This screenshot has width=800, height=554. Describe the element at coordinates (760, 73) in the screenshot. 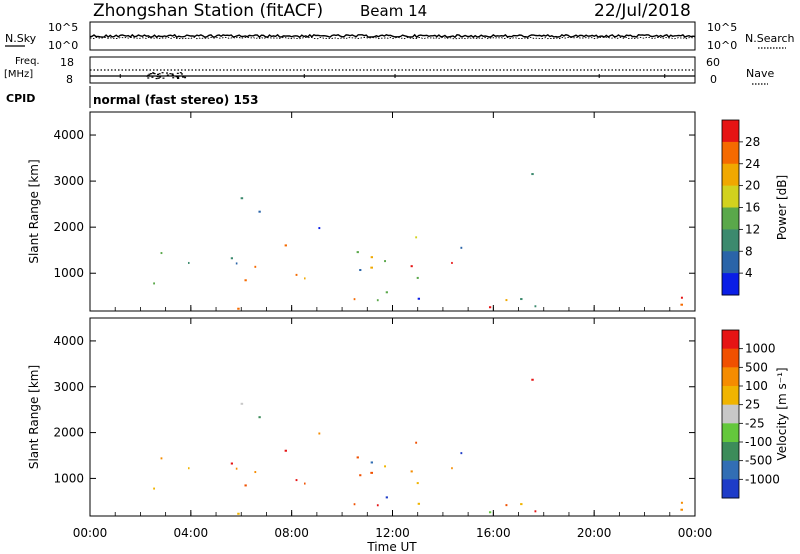

I see `nave-label: Nave` at that location.